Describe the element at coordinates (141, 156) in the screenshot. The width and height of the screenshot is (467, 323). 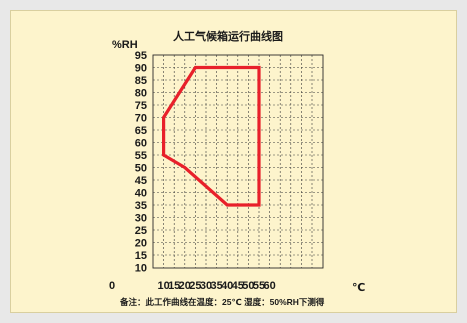
I see `y-tick-label: 55` at that location.